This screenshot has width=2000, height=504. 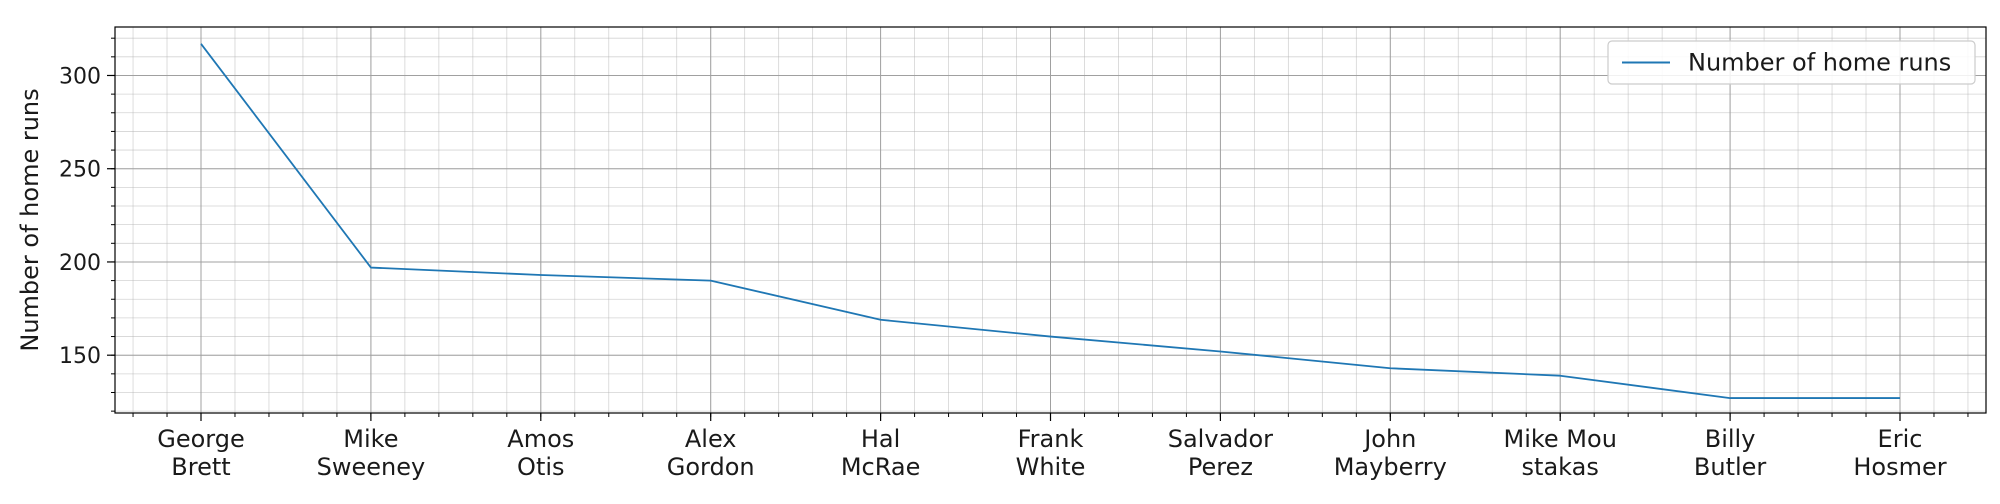 What do you see at coordinates (1560, 467) in the screenshot?
I see `x-tick-label-line: stakas` at bounding box center [1560, 467].